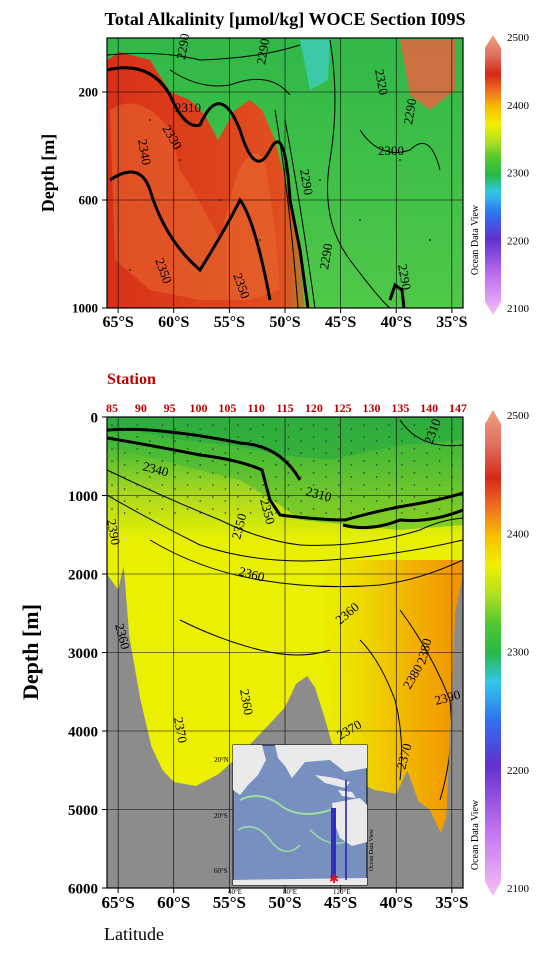 This screenshot has width=548, height=953. Describe the element at coordinates (372, 849) in the screenshot. I see `inset-watermark: Ocean Data View` at that location.